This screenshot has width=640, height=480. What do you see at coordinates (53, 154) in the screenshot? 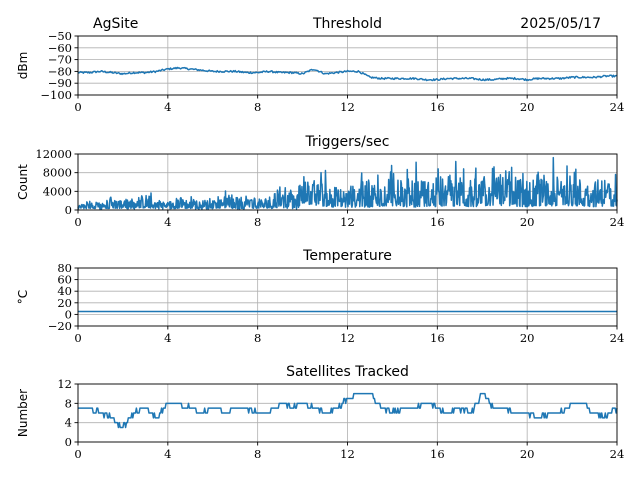
I see `y-tick-label: 12000` at bounding box center [53, 154].